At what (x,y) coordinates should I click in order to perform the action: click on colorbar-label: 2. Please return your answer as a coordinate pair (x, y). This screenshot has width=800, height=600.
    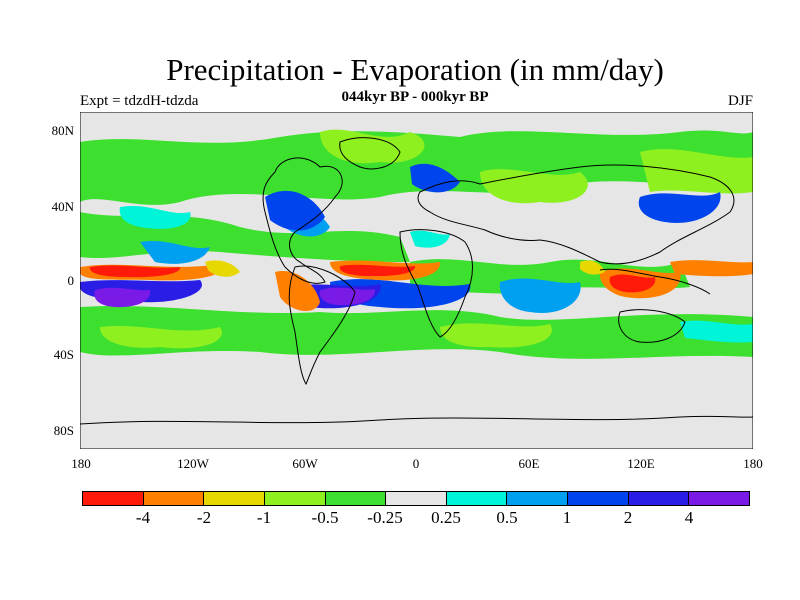
    Looking at the image, I should click on (628, 517).